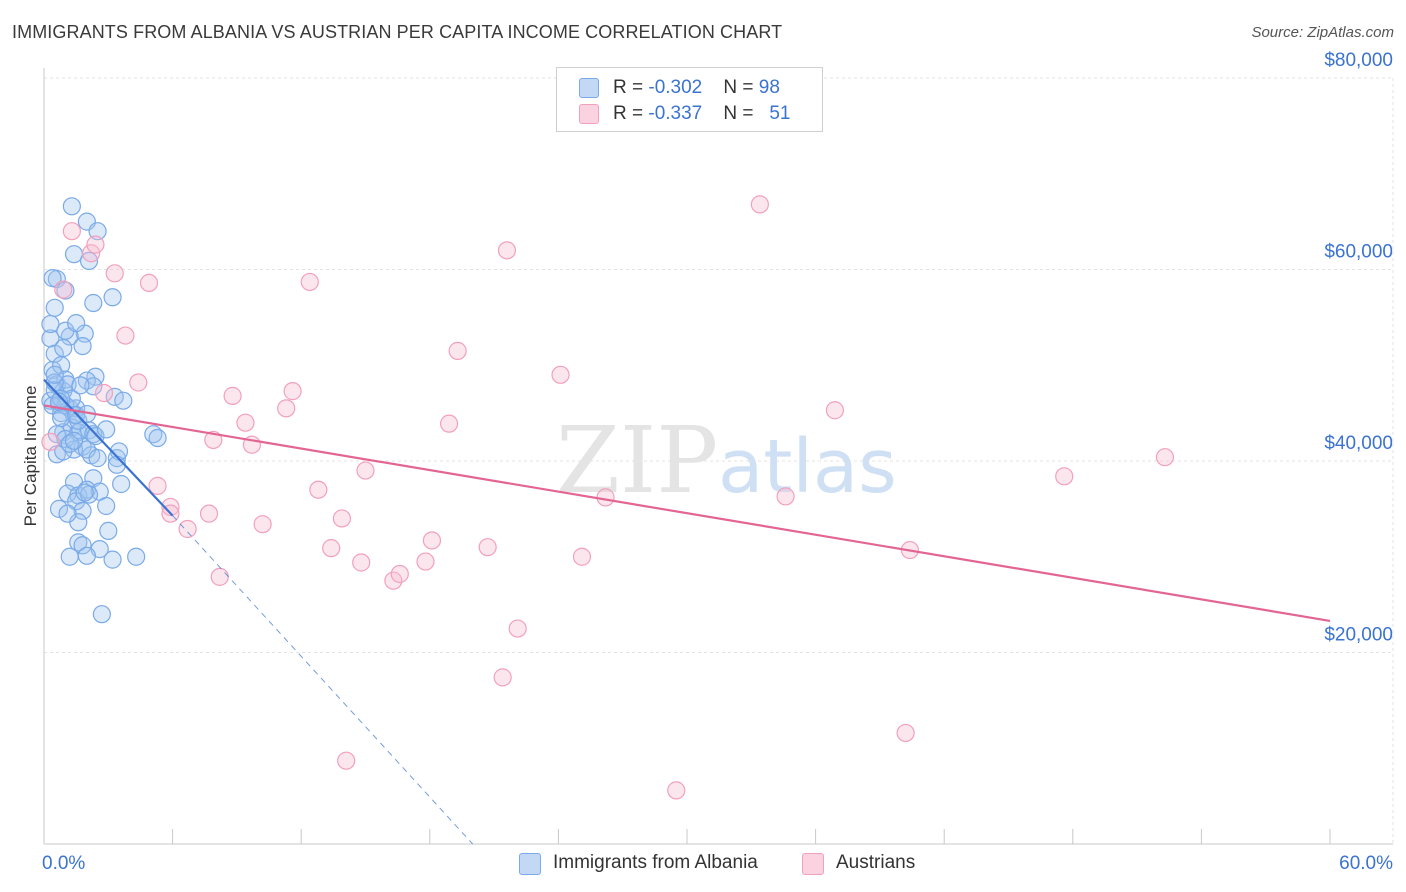 The width and height of the screenshot is (1406, 892). Describe the element at coordinates (1358, 252) in the screenshot. I see `y-tick-label: $60,000` at that location.